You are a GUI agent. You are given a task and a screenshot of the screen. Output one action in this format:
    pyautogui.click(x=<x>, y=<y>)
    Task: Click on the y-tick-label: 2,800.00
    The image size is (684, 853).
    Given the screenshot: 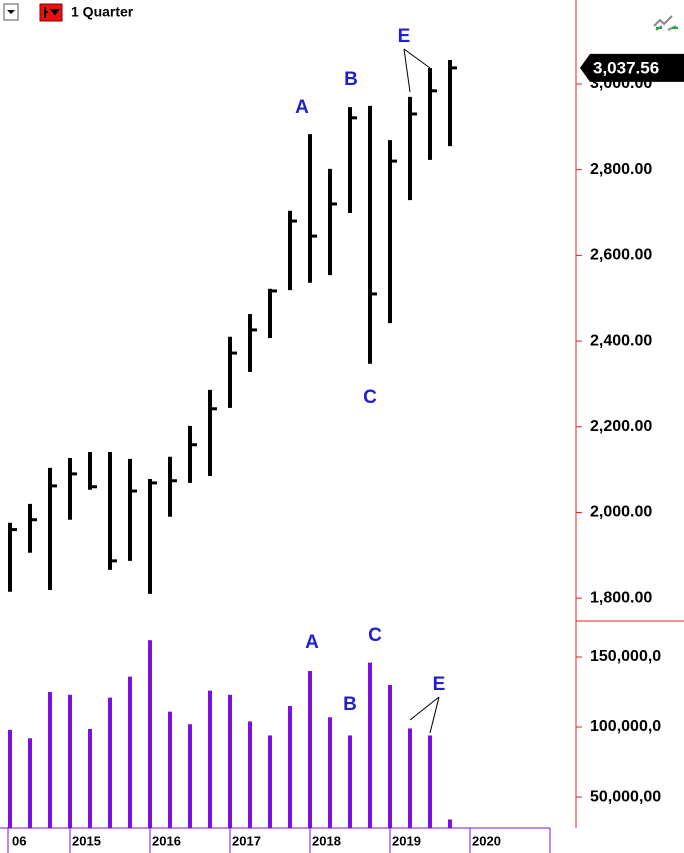 What is the action you would take?
    pyautogui.click(x=621, y=169)
    